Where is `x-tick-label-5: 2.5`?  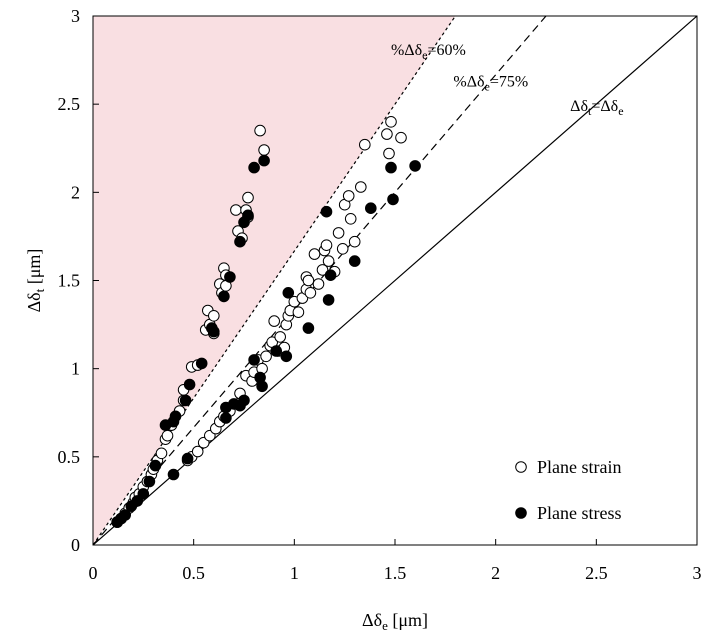 x-tick-label-5: 2.5 is located at coordinates (596, 573).